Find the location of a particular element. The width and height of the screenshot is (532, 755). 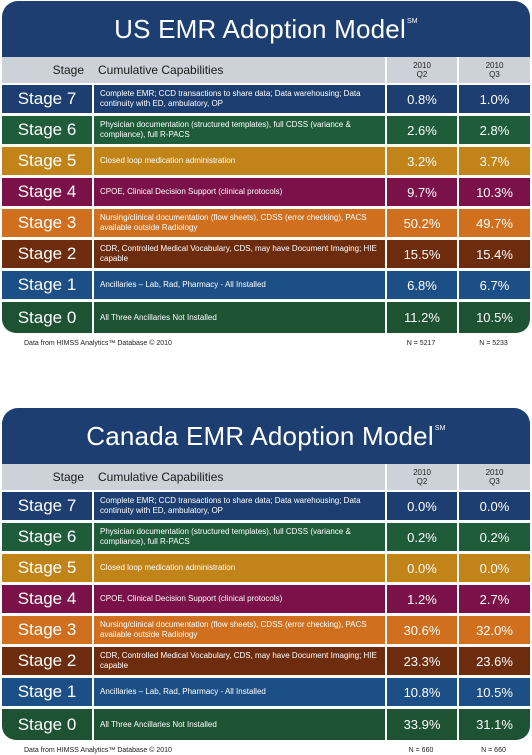

canada-panel-title: Canada EMR Adoption Model SM is located at coordinates (266, 436).